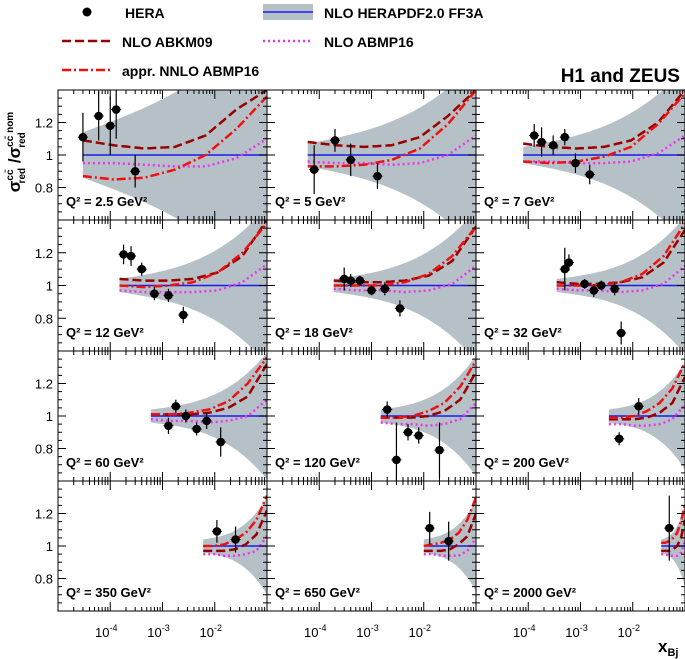  Describe the element at coordinates (151, 285) in the screenshot. I see `panel-q2-12: 0.8 1 1.2 Q² = 12 GeV²` at that location.